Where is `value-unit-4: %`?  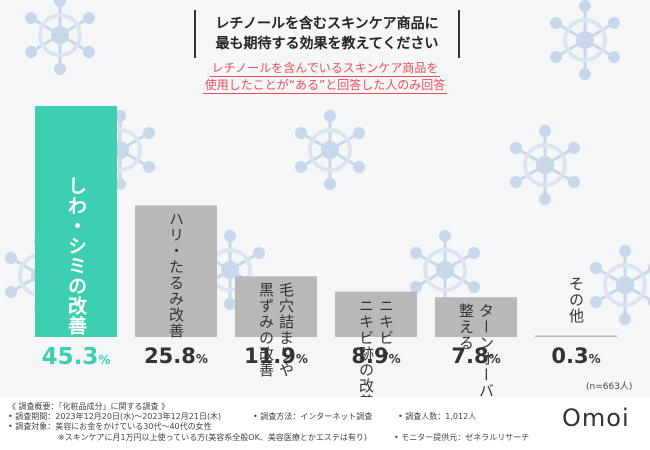 value-unit-4: % is located at coordinates (394, 359).